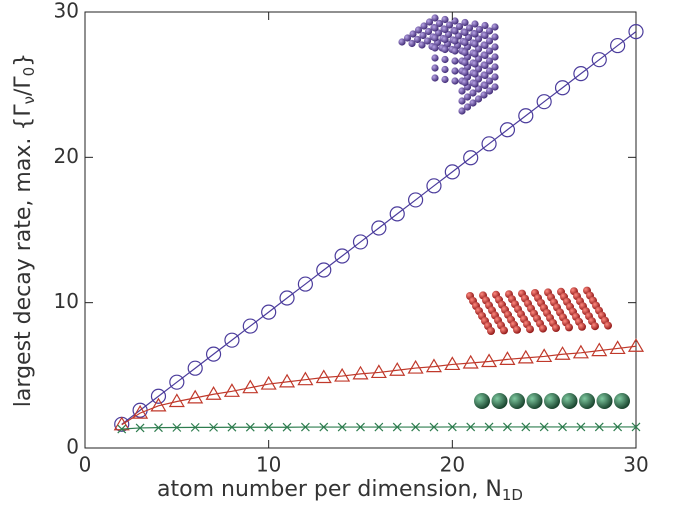  Describe the element at coordinates (85, 465) in the screenshot. I see `x-tick-label: 0` at that location.